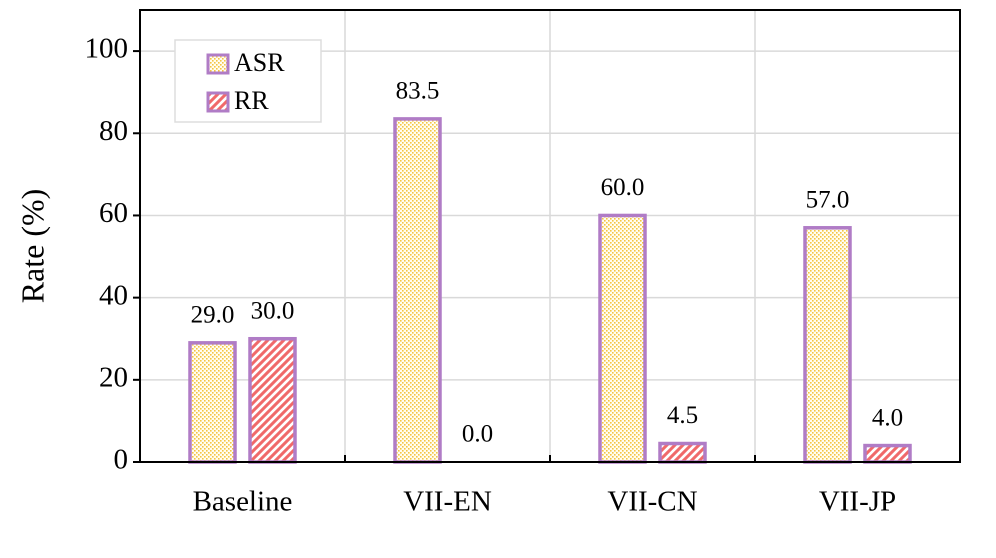  I want to click on y-tick-label: 0, so click(121, 460).